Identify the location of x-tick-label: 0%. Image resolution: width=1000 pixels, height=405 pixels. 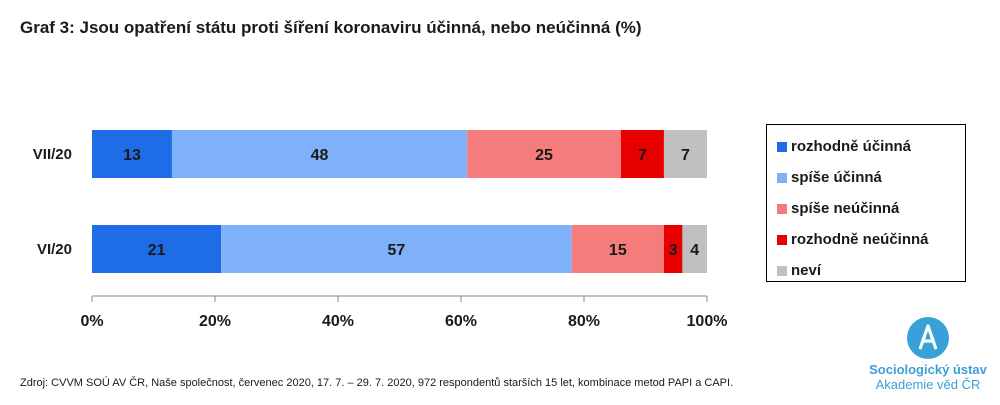
(91, 321).